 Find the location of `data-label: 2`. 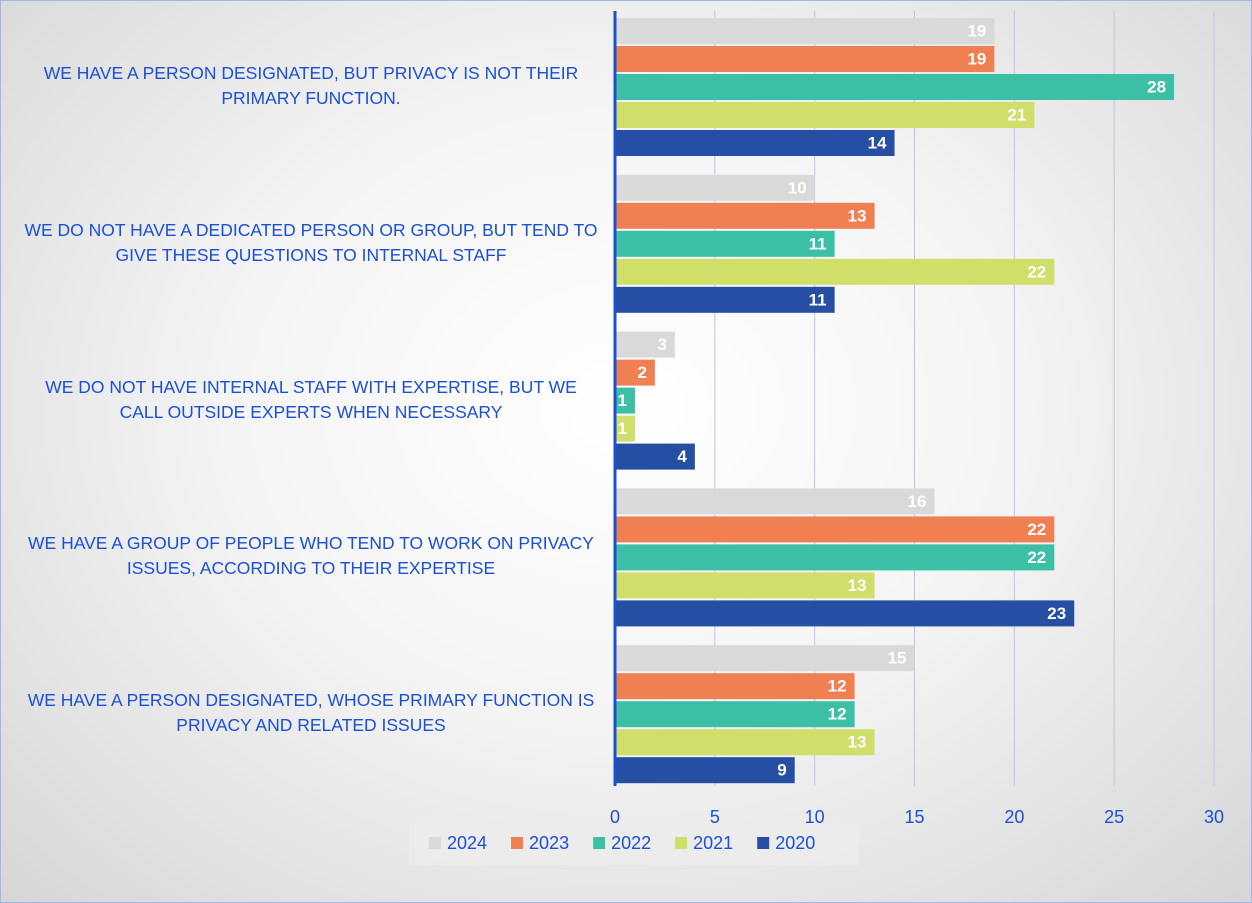

data-label: 2 is located at coordinates (641, 372).